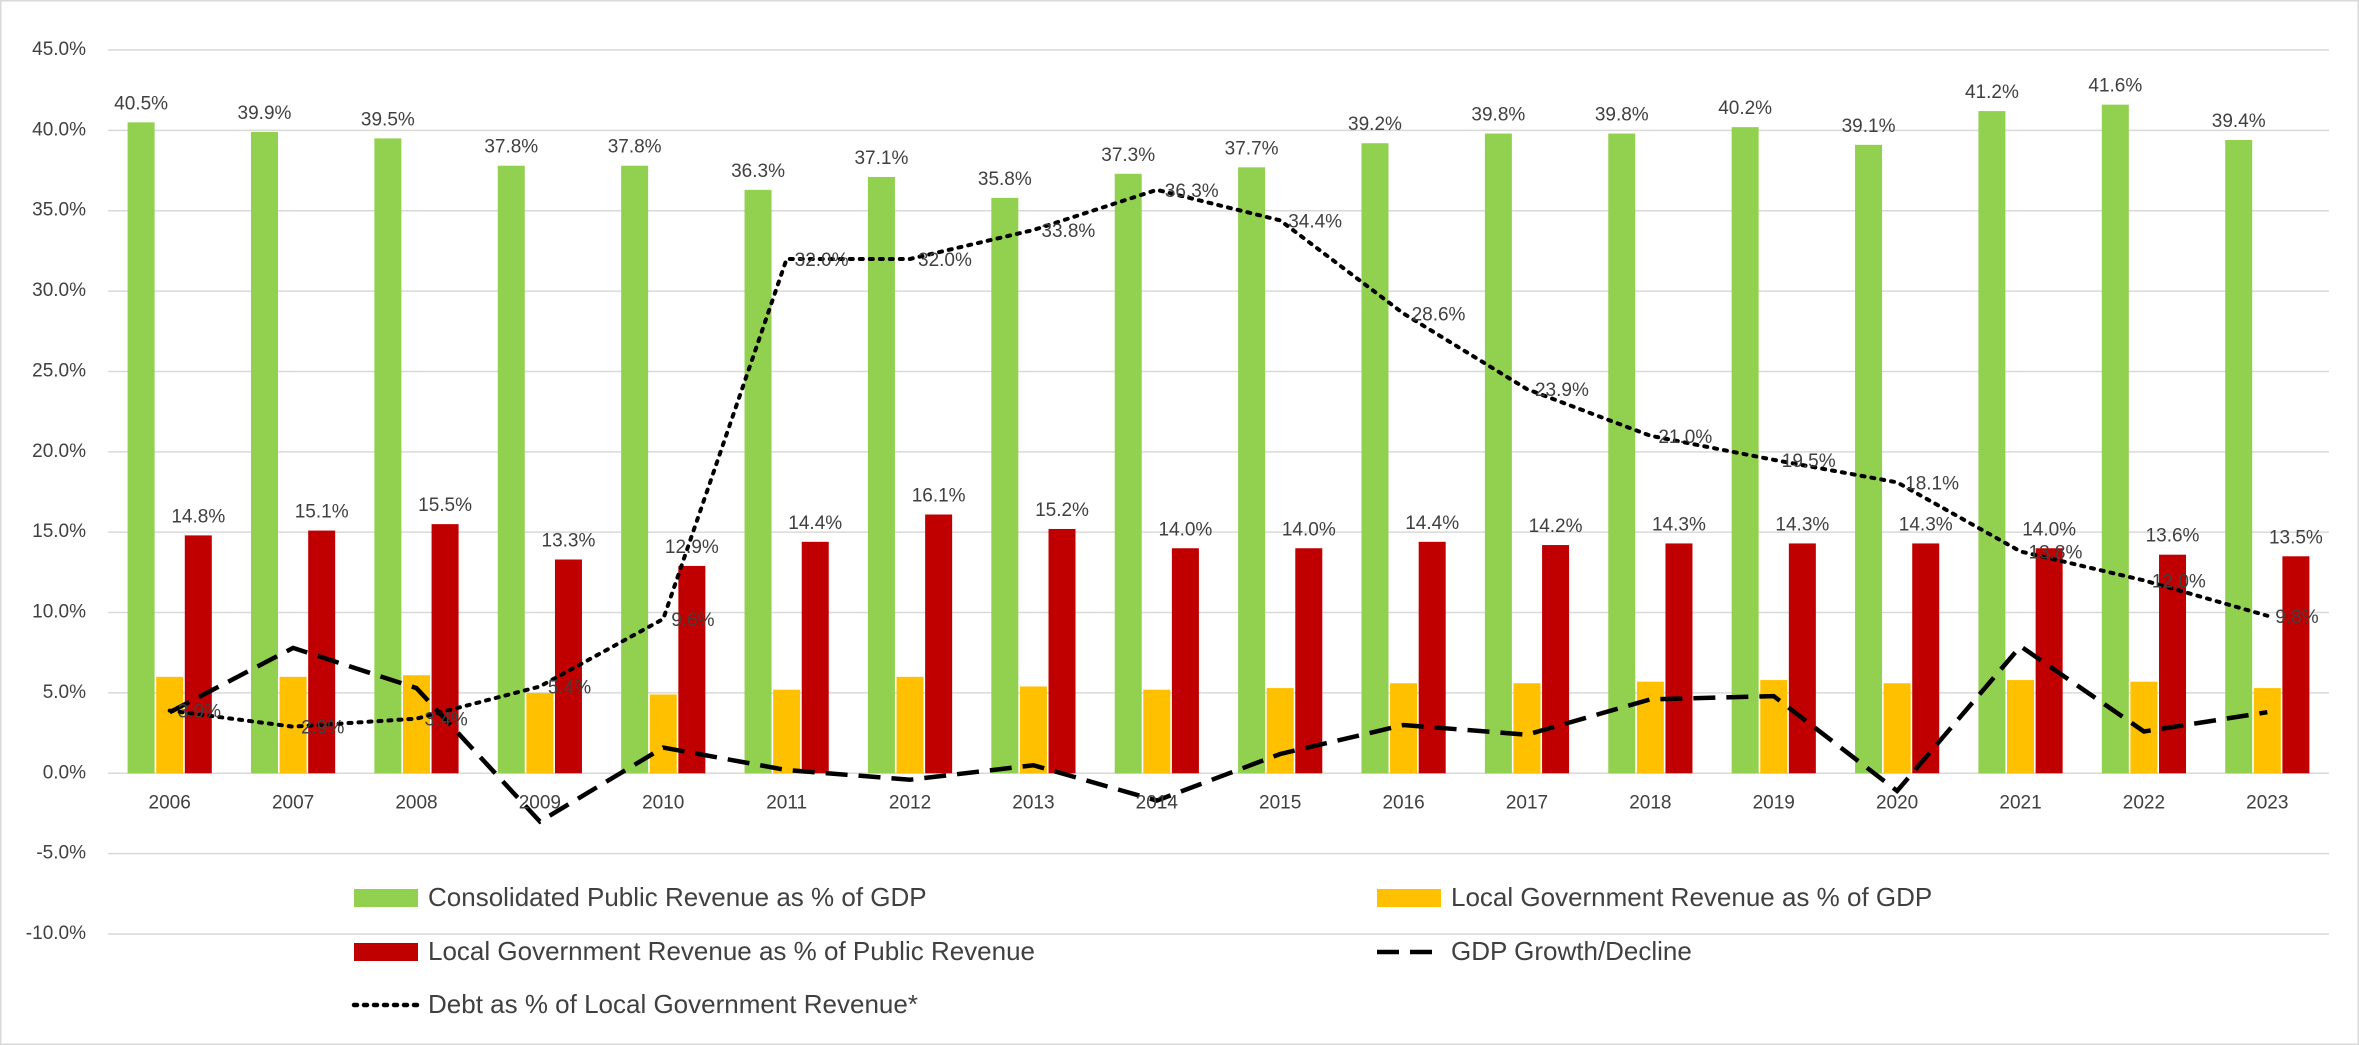  What do you see at coordinates (1932, 483) in the screenshot?
I see `line-value-label: 18.1%` at bounding box center [1932, 483].